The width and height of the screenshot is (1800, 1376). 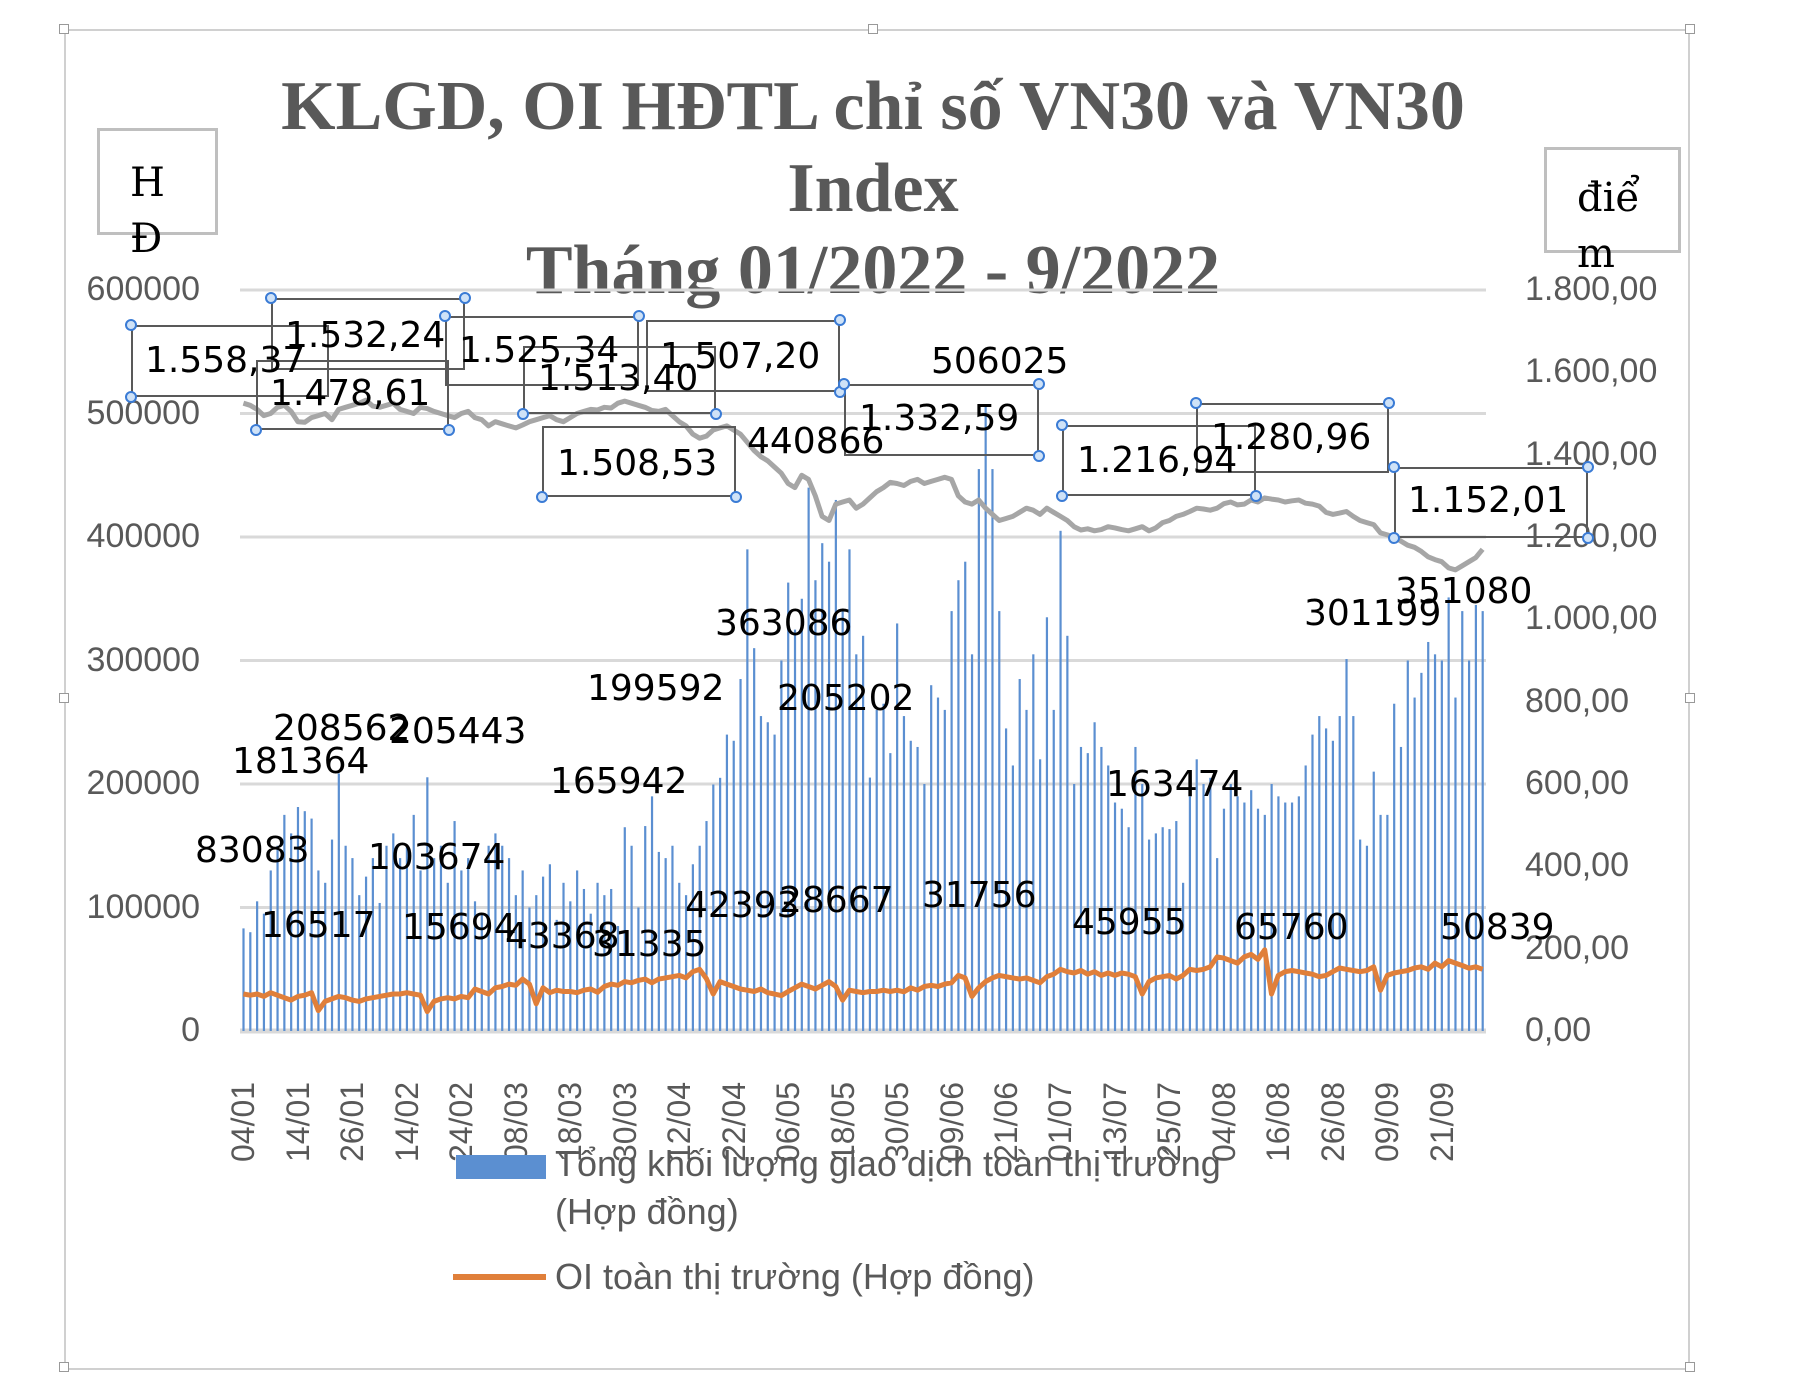 I want to click on data-label: 1.532,24, so click(x=365, y=335).